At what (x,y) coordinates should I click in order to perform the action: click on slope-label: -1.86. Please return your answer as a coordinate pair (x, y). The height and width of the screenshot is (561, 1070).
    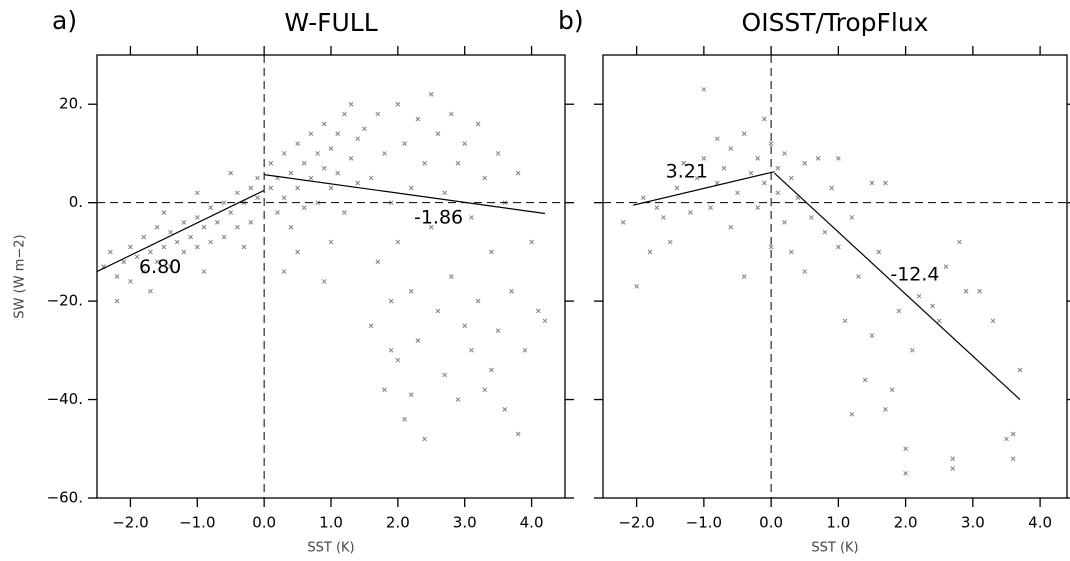
    Looking at the image, I should click on (438, 217).